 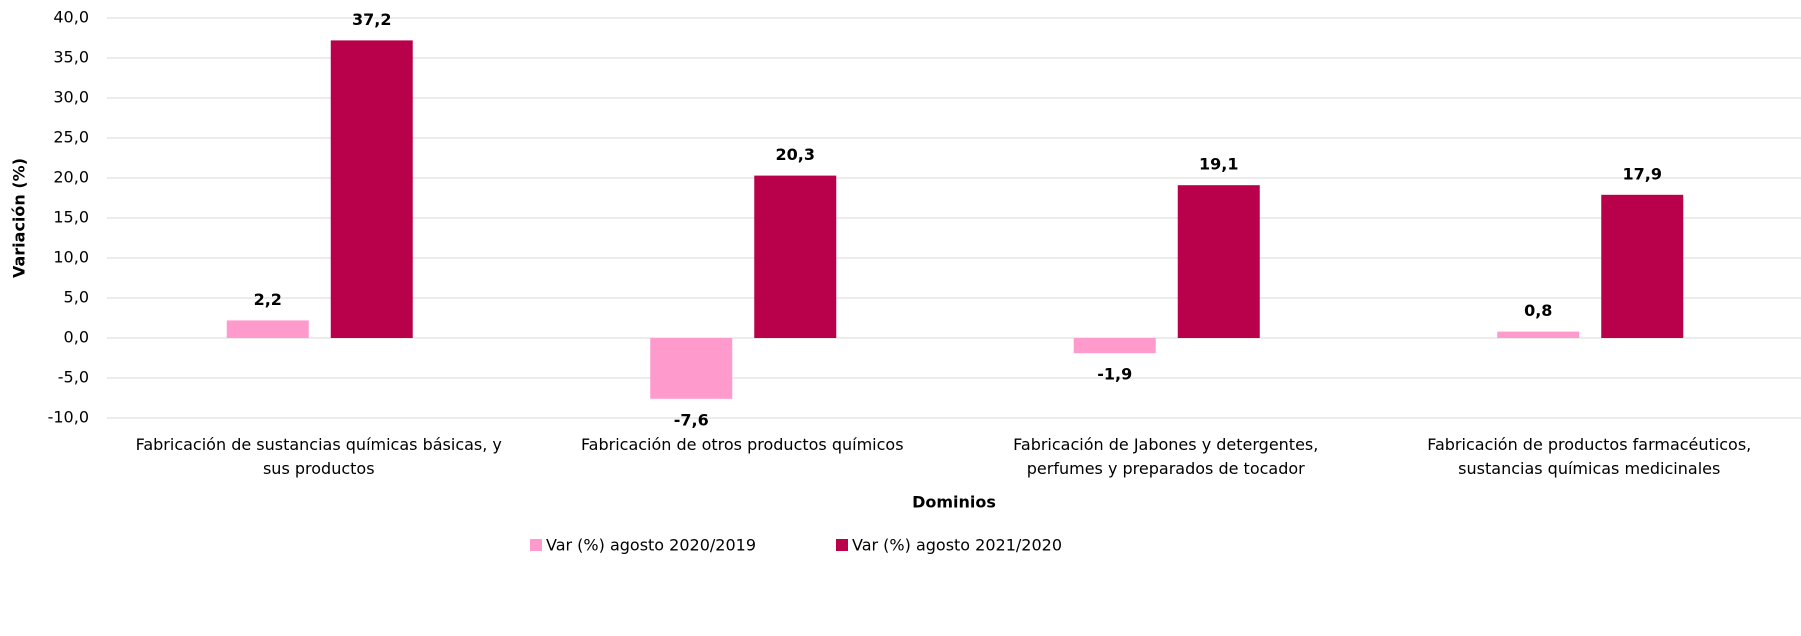 What do you see at coordinates (71, 137) in the screenshot?
I see `y-tick-label: 25,0` at bounding box center [71, 137].